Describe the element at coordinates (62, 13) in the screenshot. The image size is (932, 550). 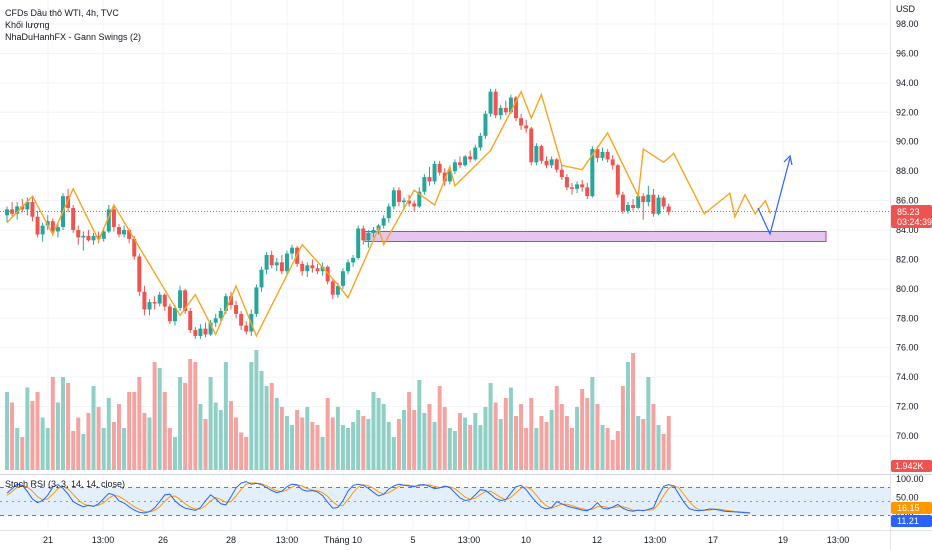
I see `chart-title-legend: CFDs Dầu thô WTI, 4h, TVC` at that location.